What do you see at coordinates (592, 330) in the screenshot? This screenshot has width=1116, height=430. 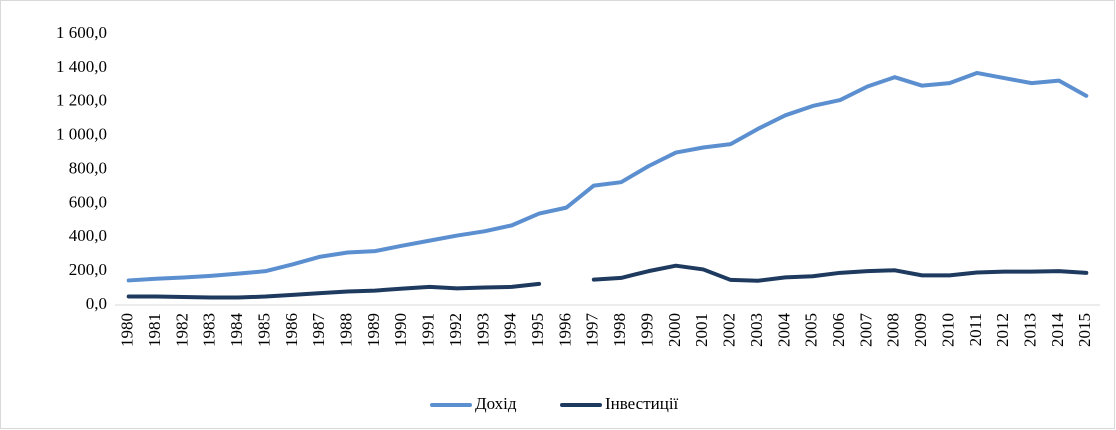 I see `x-tick-label: 1997` at bounding box center [592, 330].